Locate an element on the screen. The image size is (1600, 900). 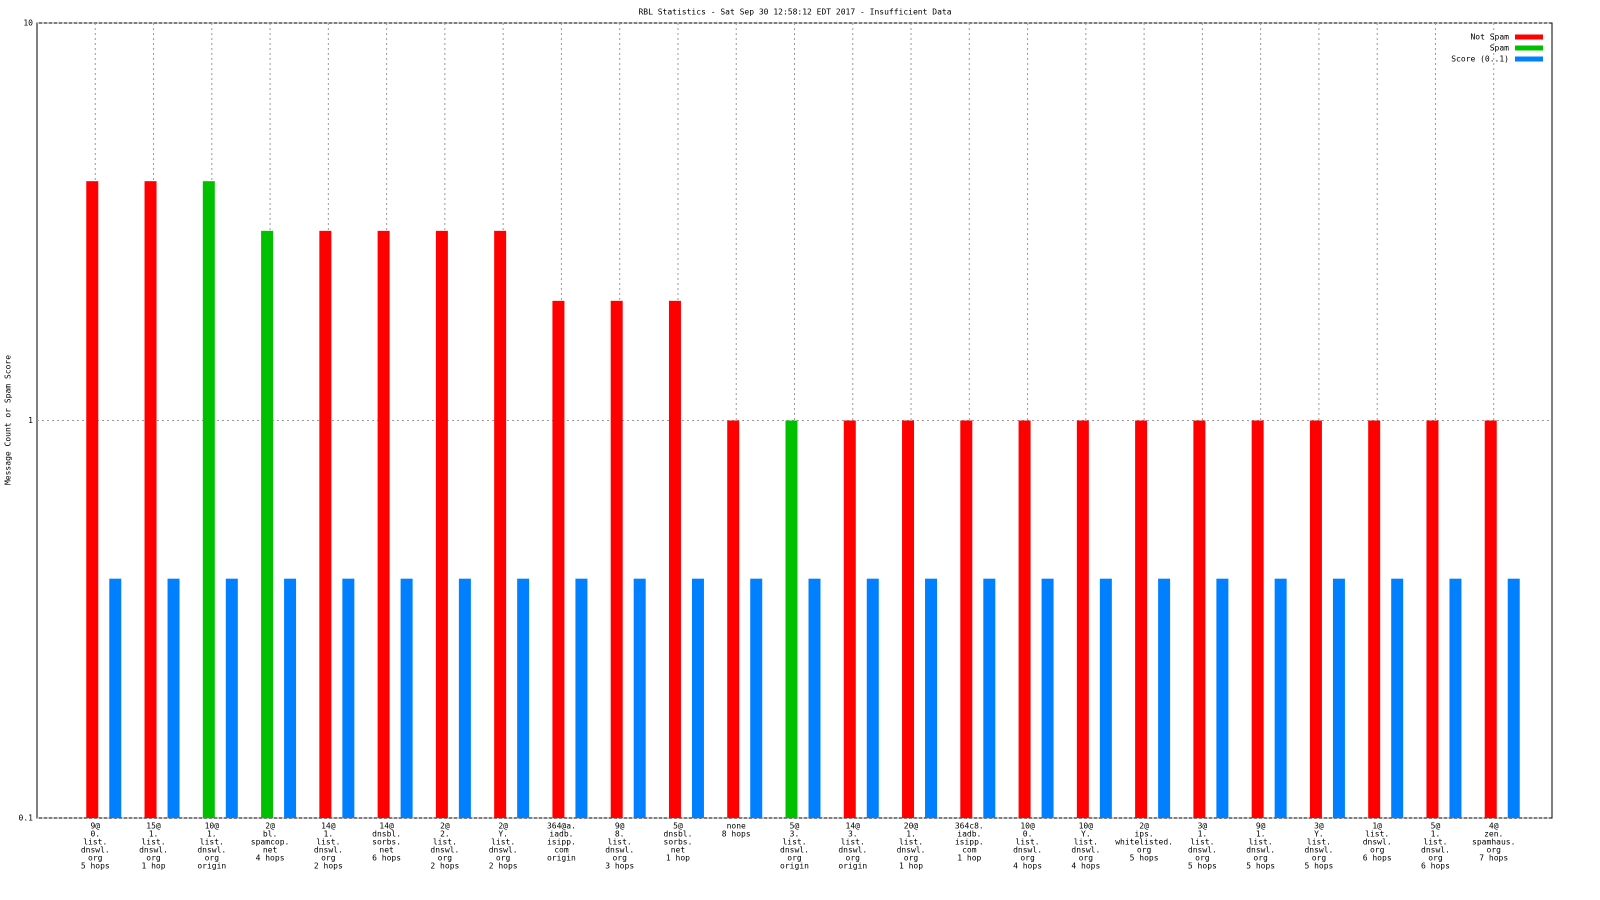
x-tick-label: 20@ is located at coordinates (911, 826).